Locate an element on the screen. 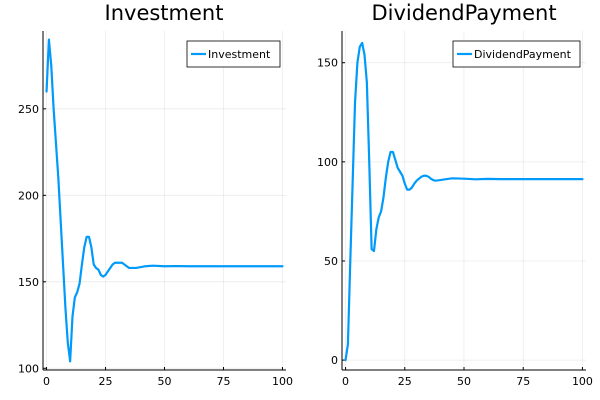 This screenshot has width=600, height=400. legend-label: DividendPayment is located at coordinates (523, 54).